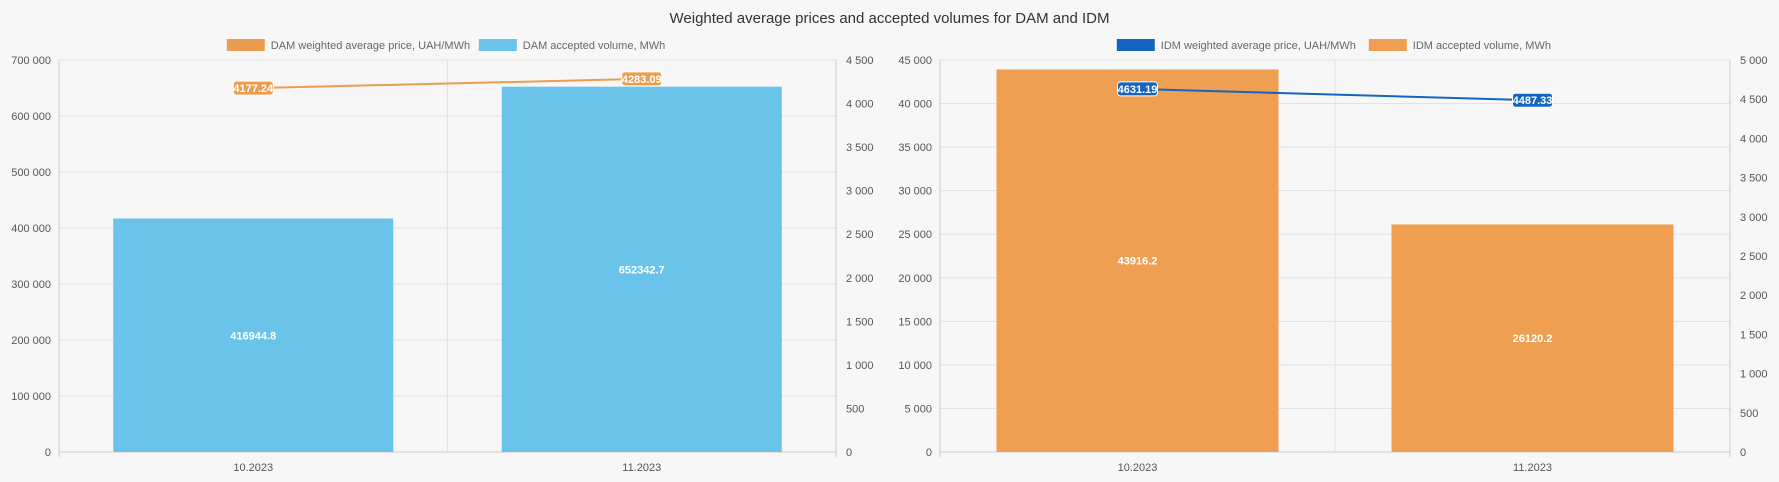 Image resolution: width=1779 pixels, height=482 pixels. I want to click on point-data-label: 4283.09, so click(642, 80).